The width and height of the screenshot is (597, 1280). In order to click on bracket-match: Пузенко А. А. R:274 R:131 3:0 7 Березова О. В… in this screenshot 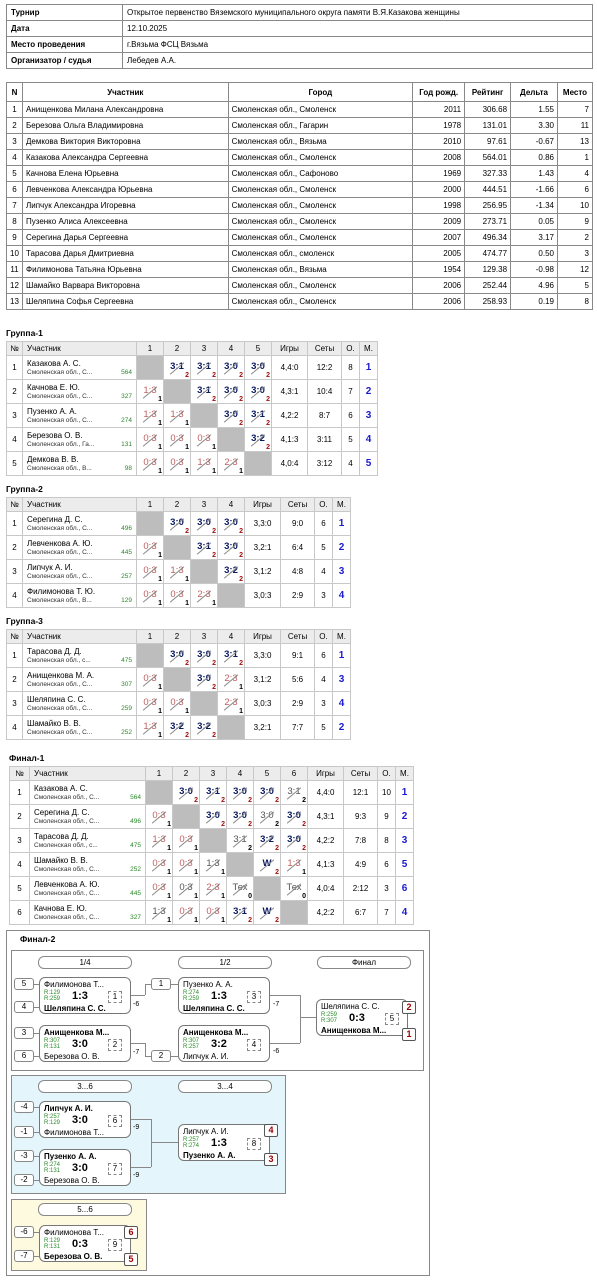, I will do `click(85, 1167)`.